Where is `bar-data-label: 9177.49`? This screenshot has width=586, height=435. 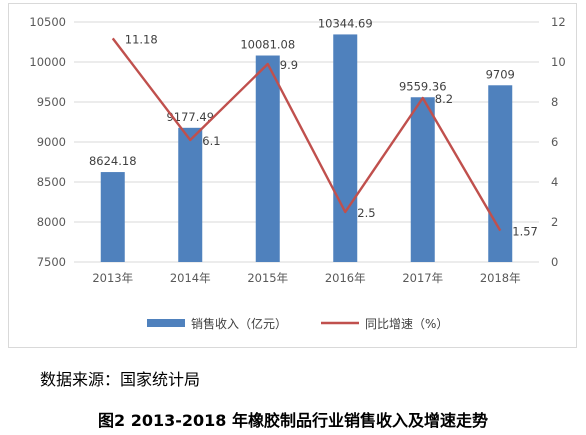 bar-data-label: 9177.49 is located at coordinates (190, 117).